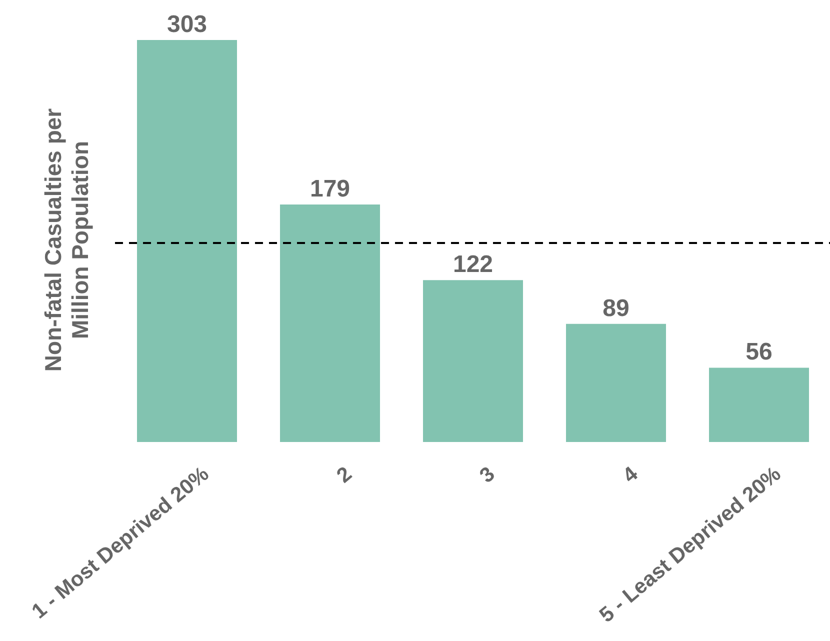  I want to click on data-label: 303, so click(187, 24).